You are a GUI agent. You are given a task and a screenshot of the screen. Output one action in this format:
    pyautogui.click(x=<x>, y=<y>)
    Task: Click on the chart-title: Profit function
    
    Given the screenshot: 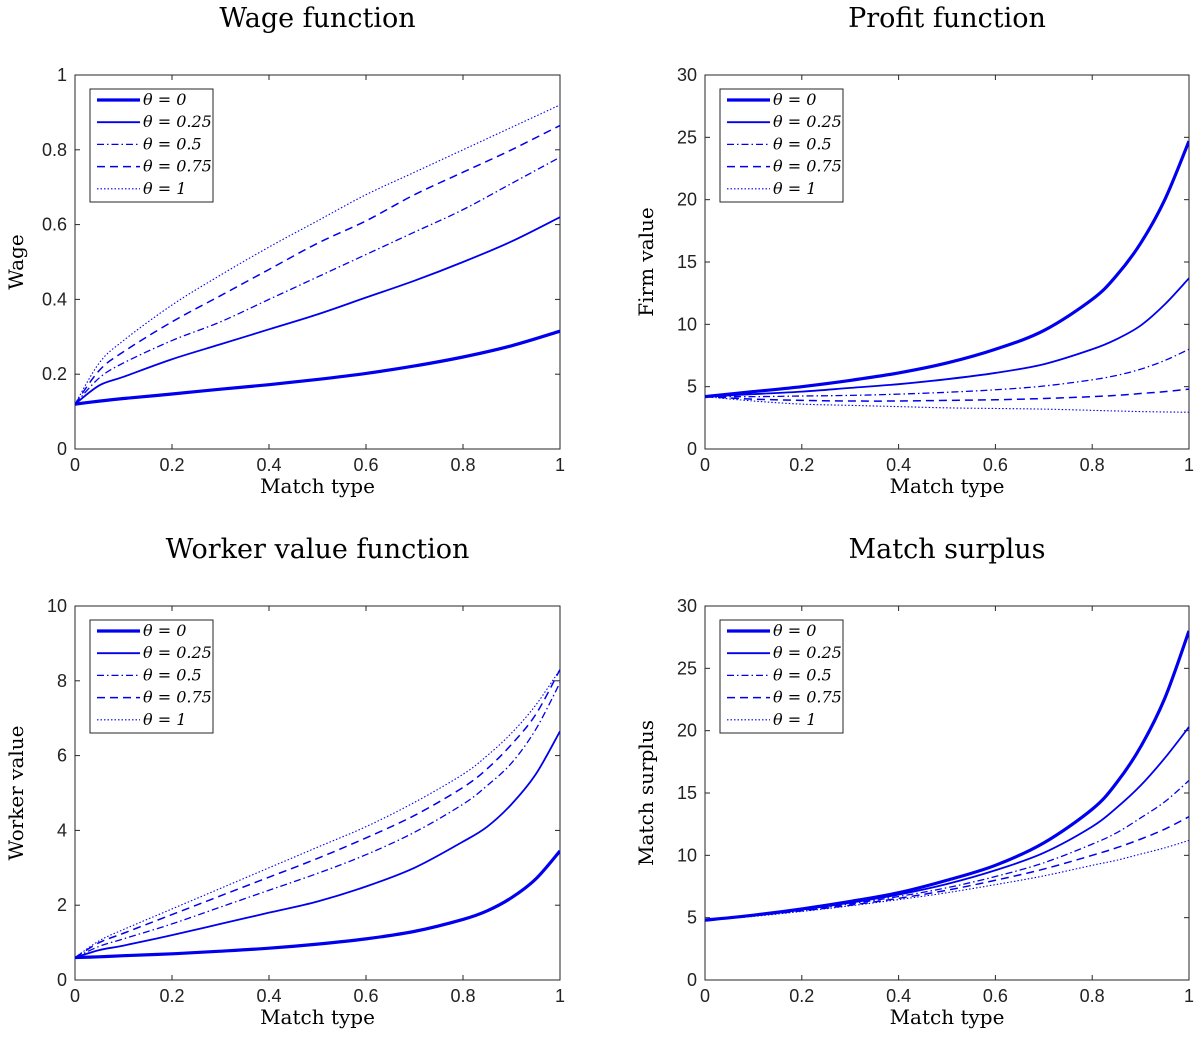 What is the action you would take?
    pyautogui.click(x=947, y=18)
    